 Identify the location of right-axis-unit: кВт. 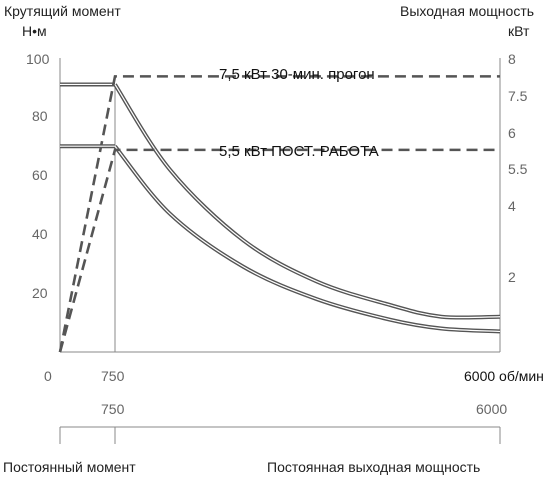
(519, 31).